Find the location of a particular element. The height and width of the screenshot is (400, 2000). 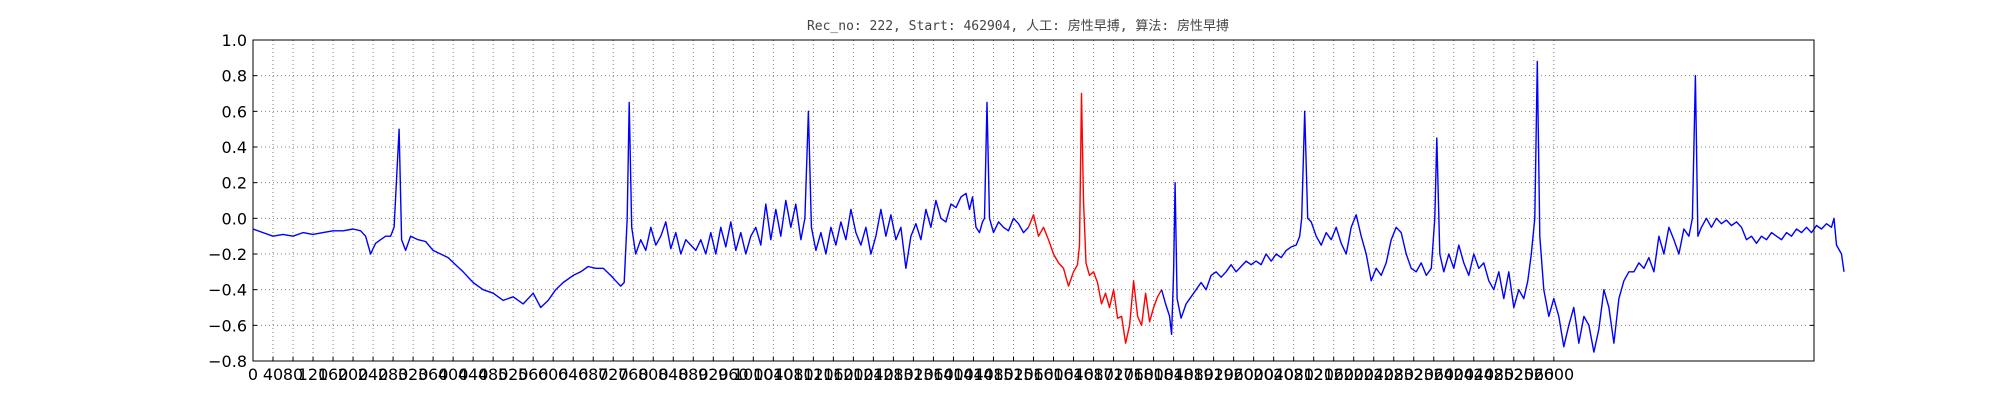

x-tick-label: 1080 is located at coordinates (793, 374).